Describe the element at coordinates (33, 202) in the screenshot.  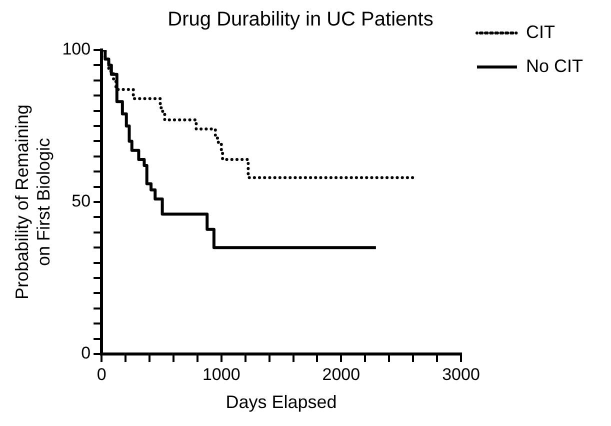
I see `y-axis-title: Probability of Remaining on First Biologic` at that location.